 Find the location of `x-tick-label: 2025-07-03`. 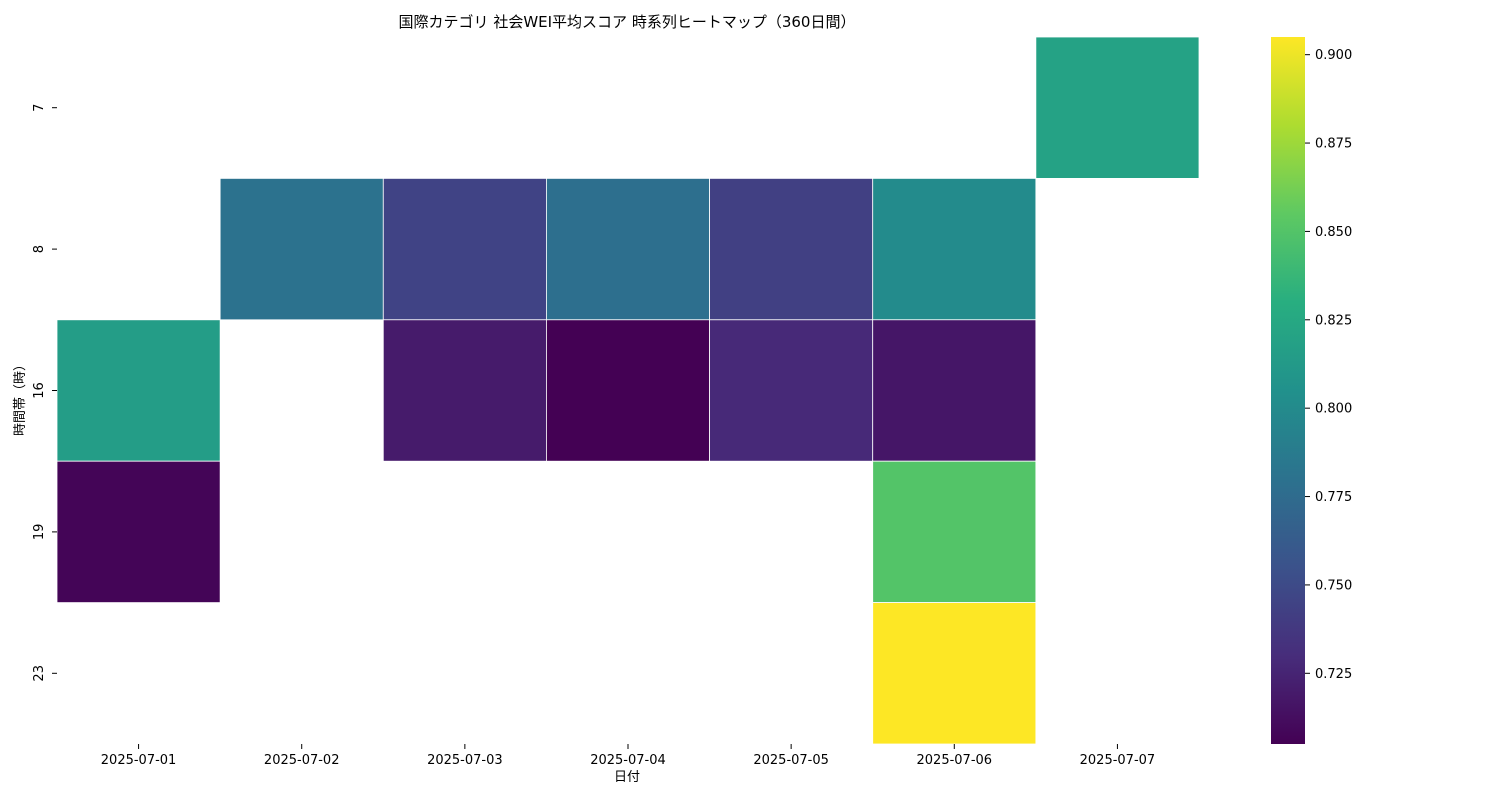

x-tick-label: 2025-07-03 is located at coordinates (465, 760).